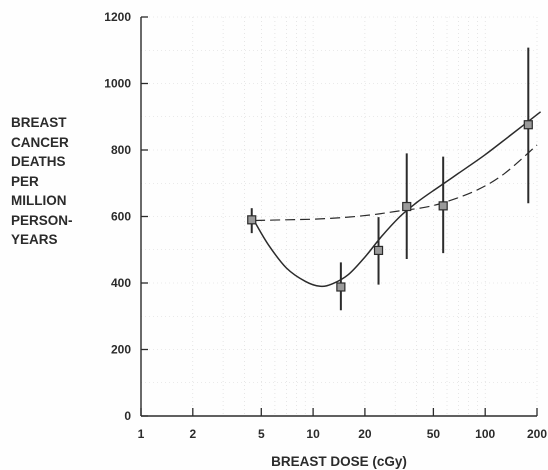 The image size is (548, 470). I want to click on x-tick-label: 1, so click(141, 434).